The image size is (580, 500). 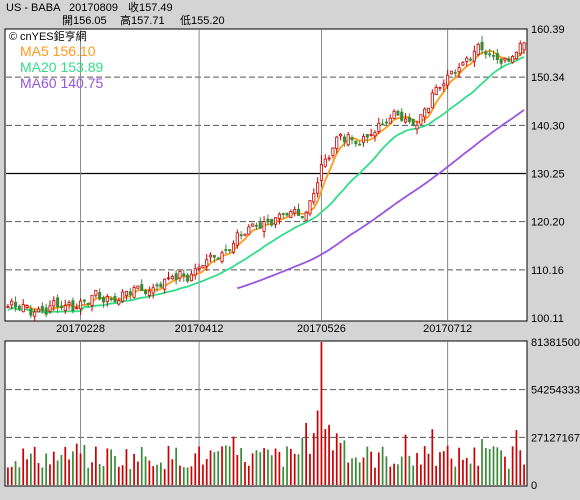 What do you see at coordinates (547, 319) in the screenshot?
I see `price-tick-label: 100.11` at bounding box center [547, 319].